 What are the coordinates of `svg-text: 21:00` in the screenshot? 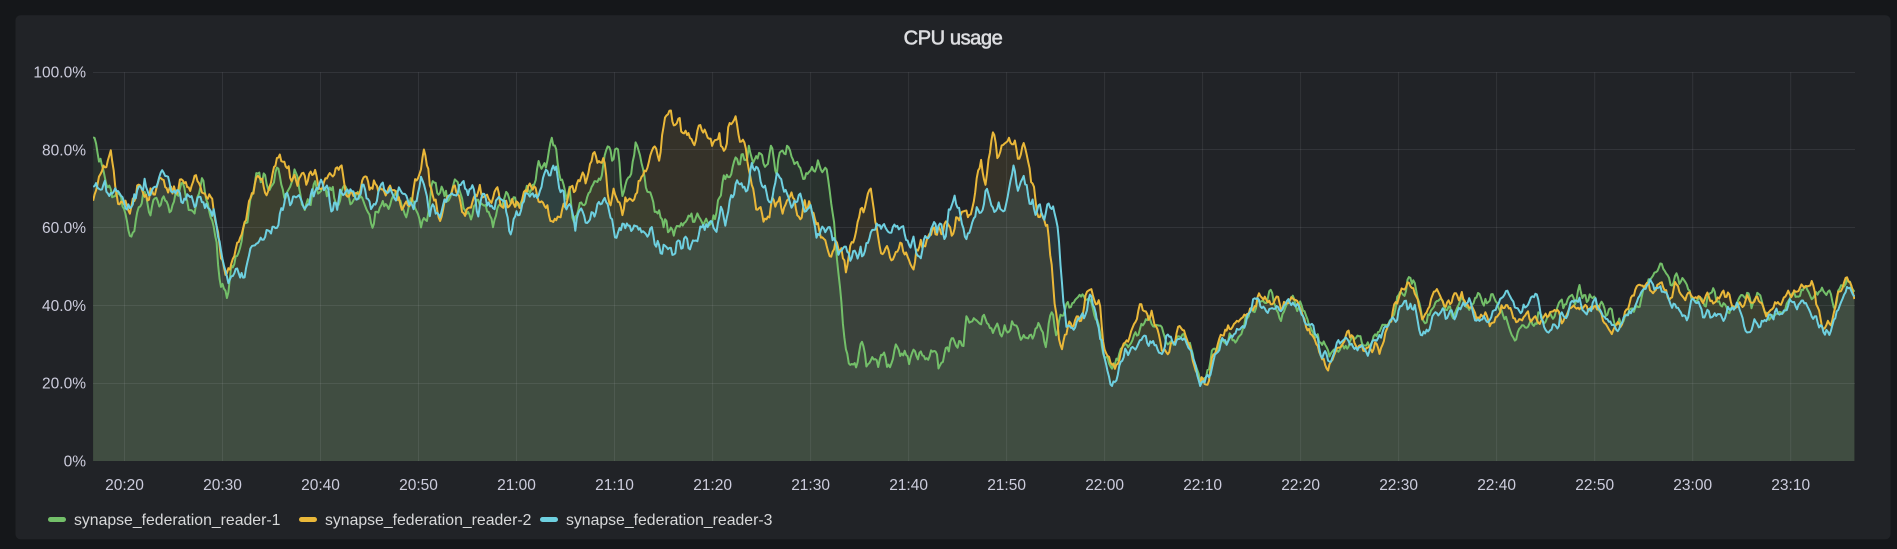 It's located at (516, 485).